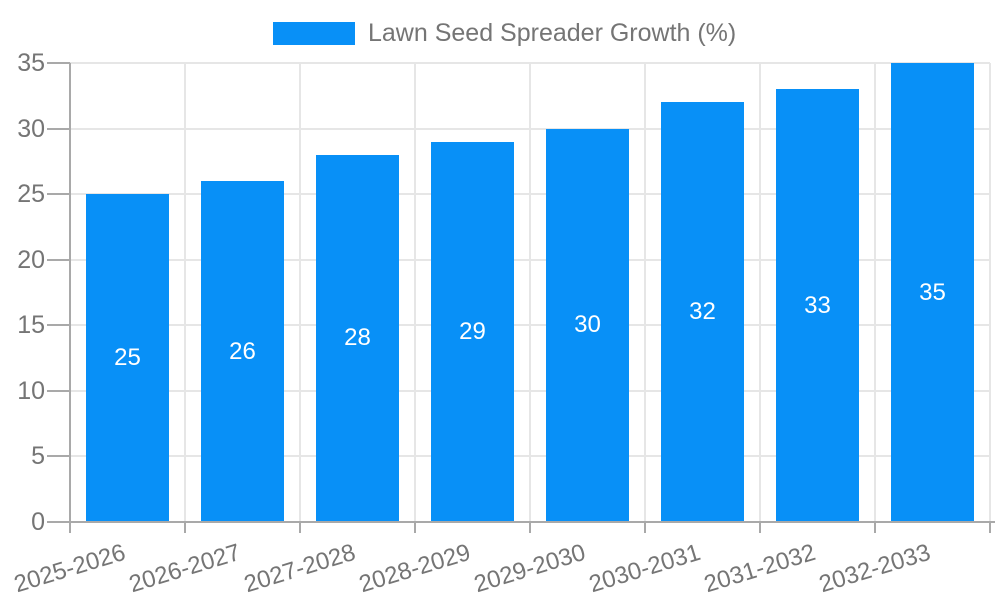 The width and height of the screenshot is (1000, 600). Describe the element at coordinates (31, 259) in the screenshot. I see `y-axis-tick-label: 20` at that location.